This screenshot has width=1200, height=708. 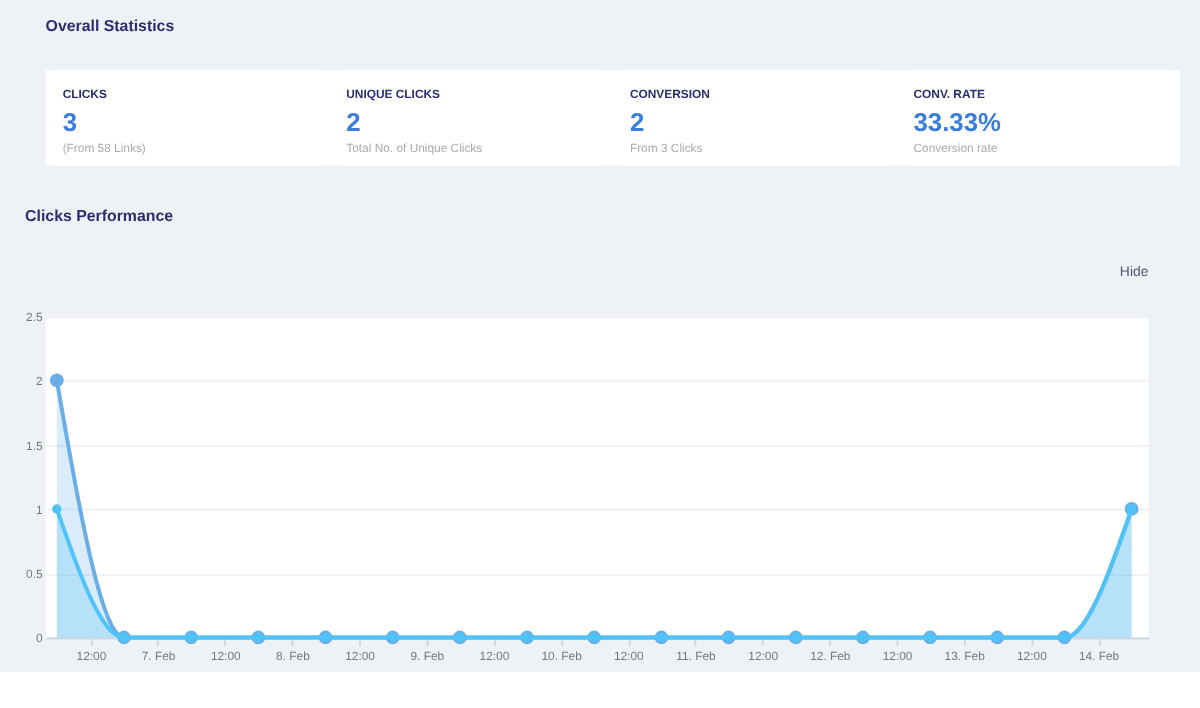 I want to click on text: 3, so click(x=69, y=121).